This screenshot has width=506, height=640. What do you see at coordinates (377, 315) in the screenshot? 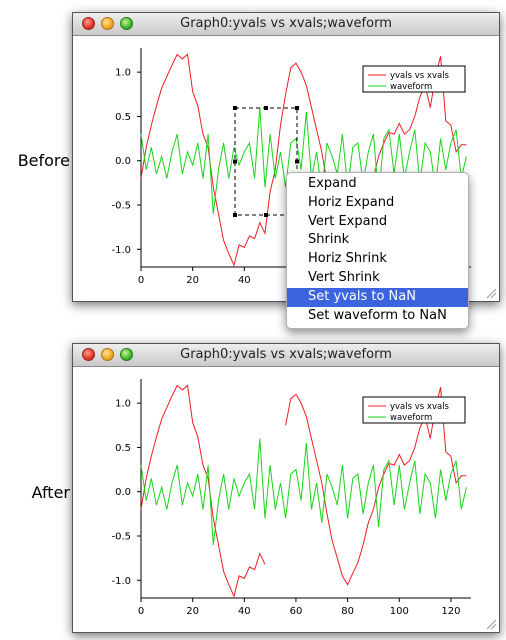
I see `menu-item: Set waveform to NaN` at bounding box center [377, 315].